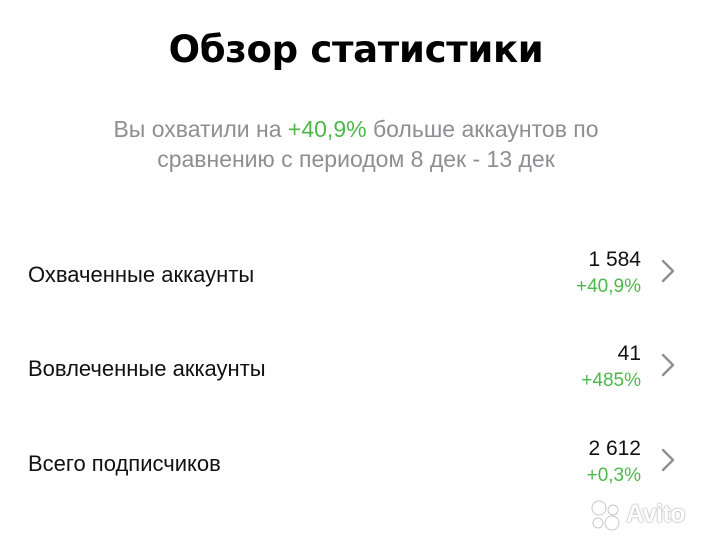 This screenshot has height=540, width=712. I want to click on metric-value: 41, so click(629, 353).